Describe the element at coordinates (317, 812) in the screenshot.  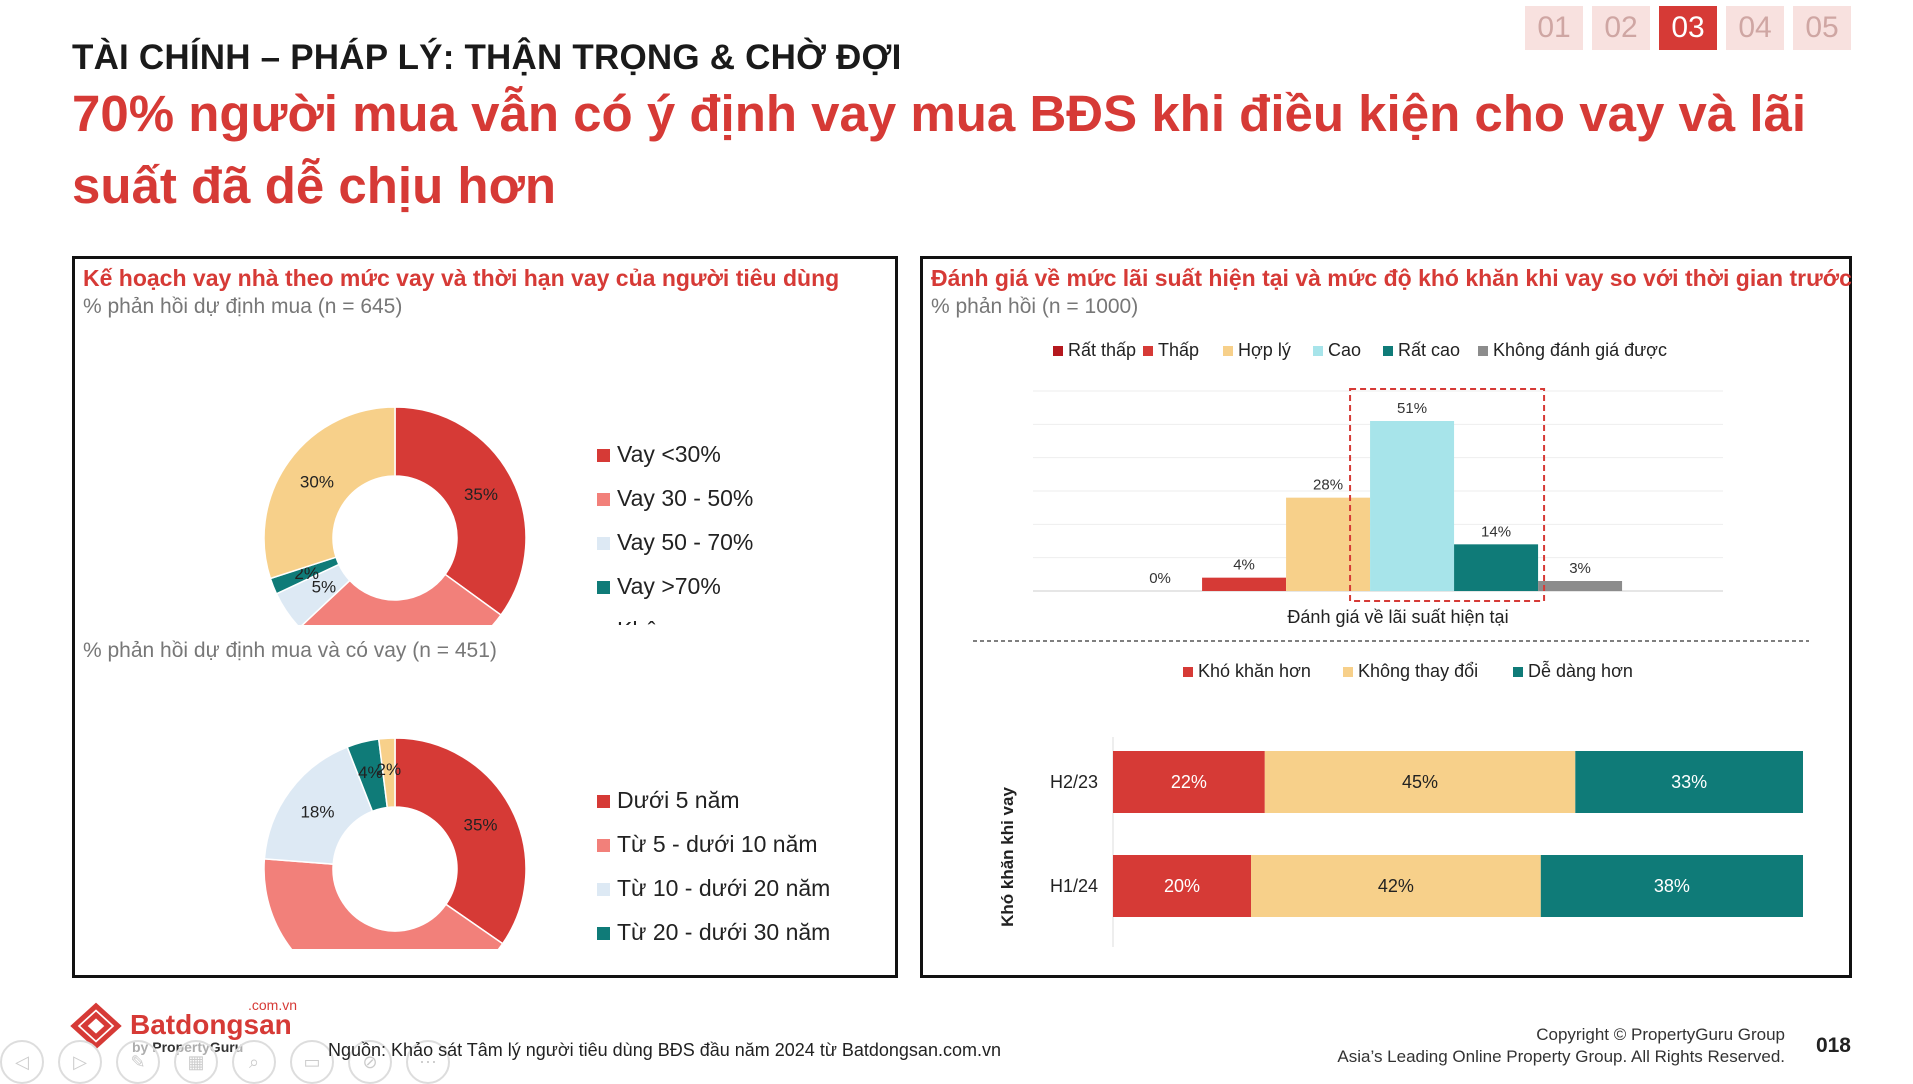
I see `data-label-tu-10-duoi-20-nam: 18%` at that location.